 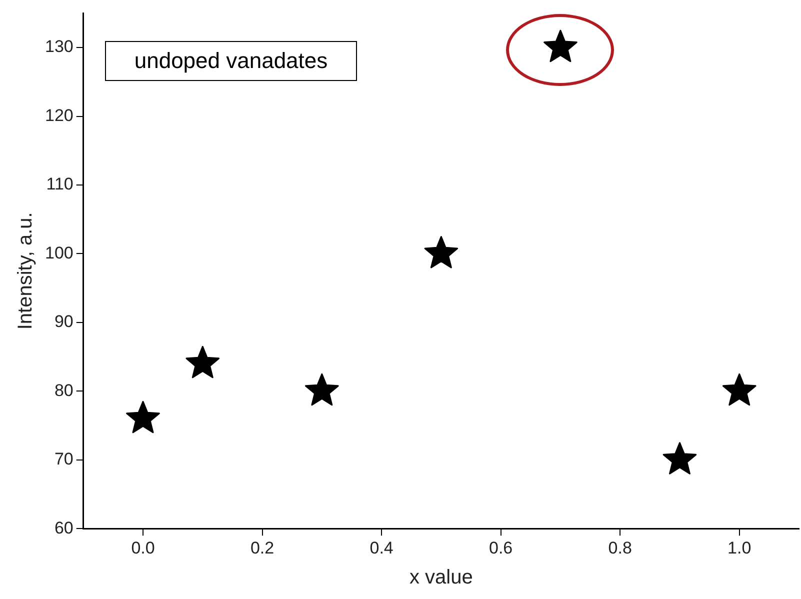 I want to click on x-tick-label: 0.4, so click(x=382, y=548).